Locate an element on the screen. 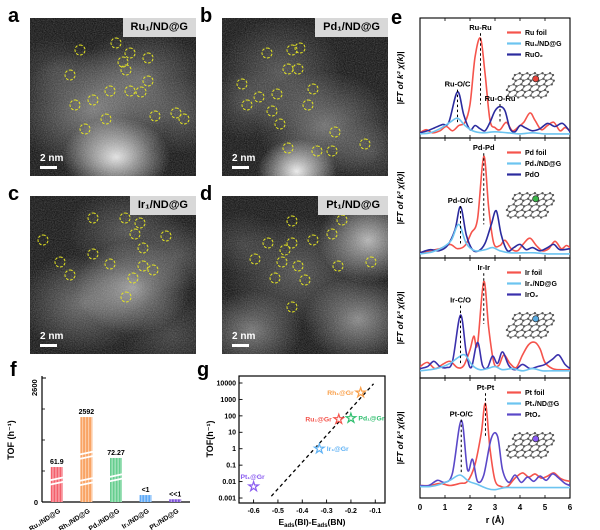 The width and height of the screenshot is (600, 530). point-label: Pt₁@Gr is located at coordinates (253, 477).